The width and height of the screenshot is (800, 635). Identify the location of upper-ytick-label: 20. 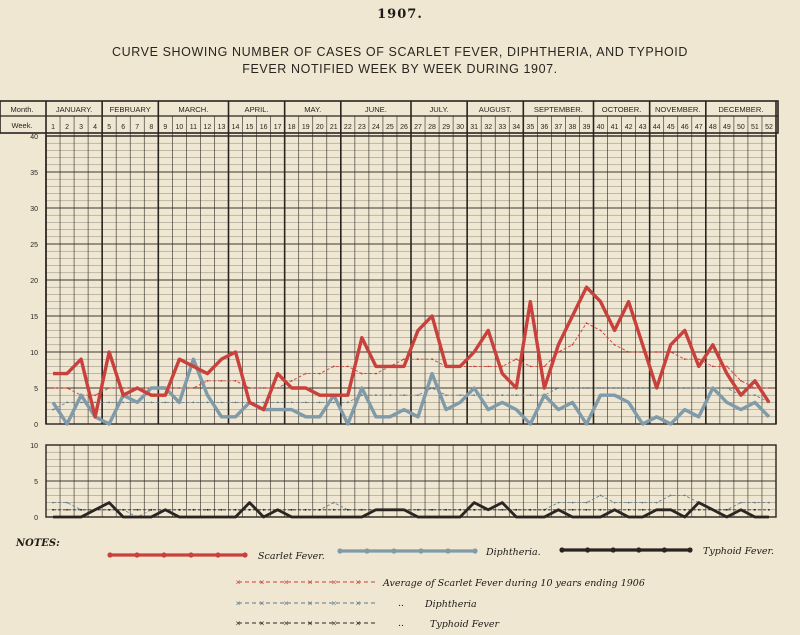
(34, 281).